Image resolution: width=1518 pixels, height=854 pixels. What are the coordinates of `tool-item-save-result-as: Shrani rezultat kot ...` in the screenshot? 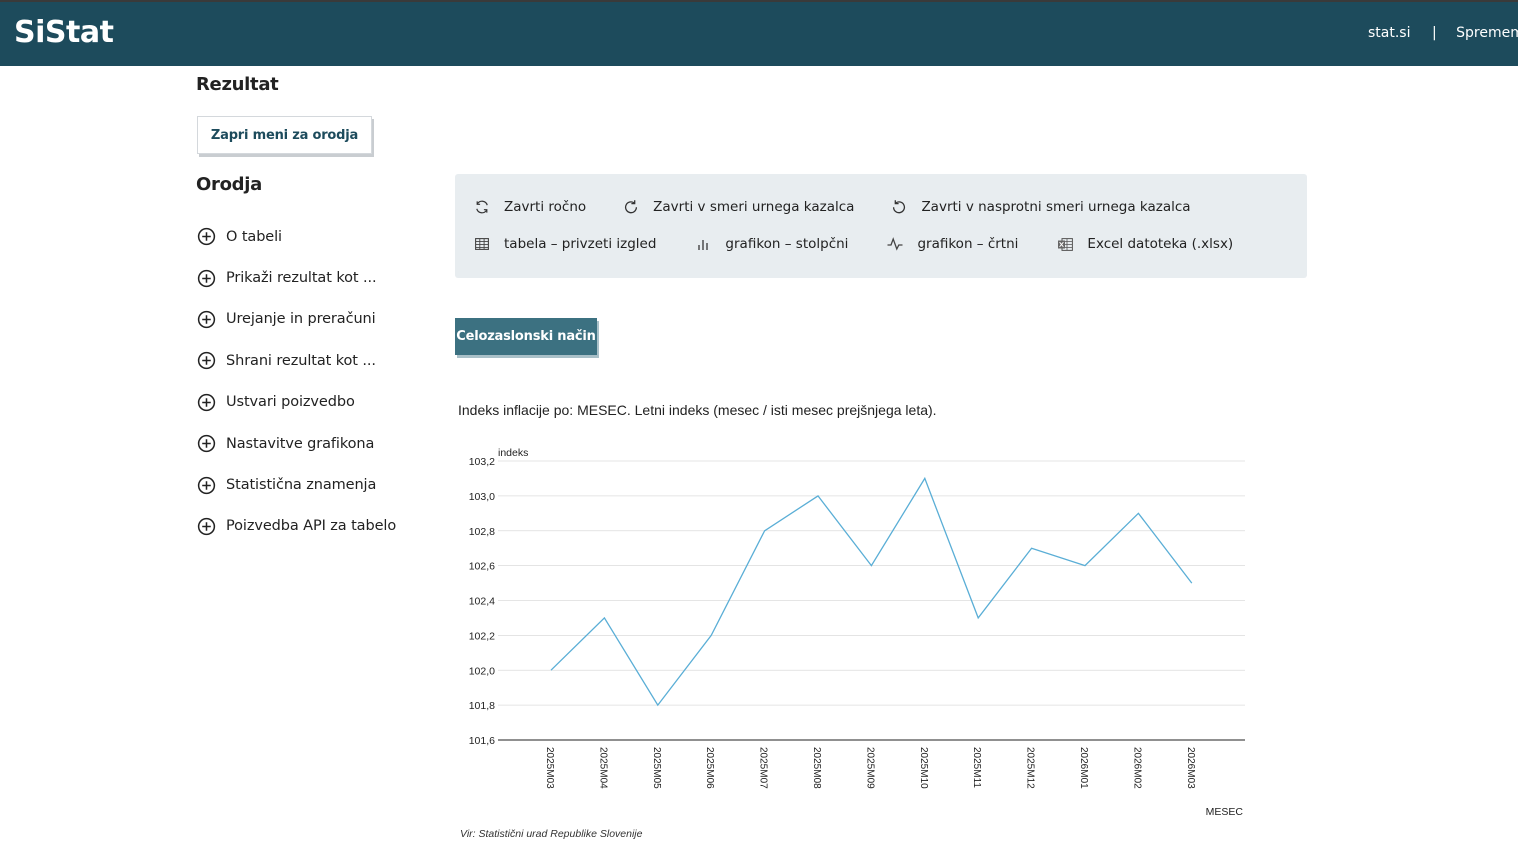 It's located at (296, 360).